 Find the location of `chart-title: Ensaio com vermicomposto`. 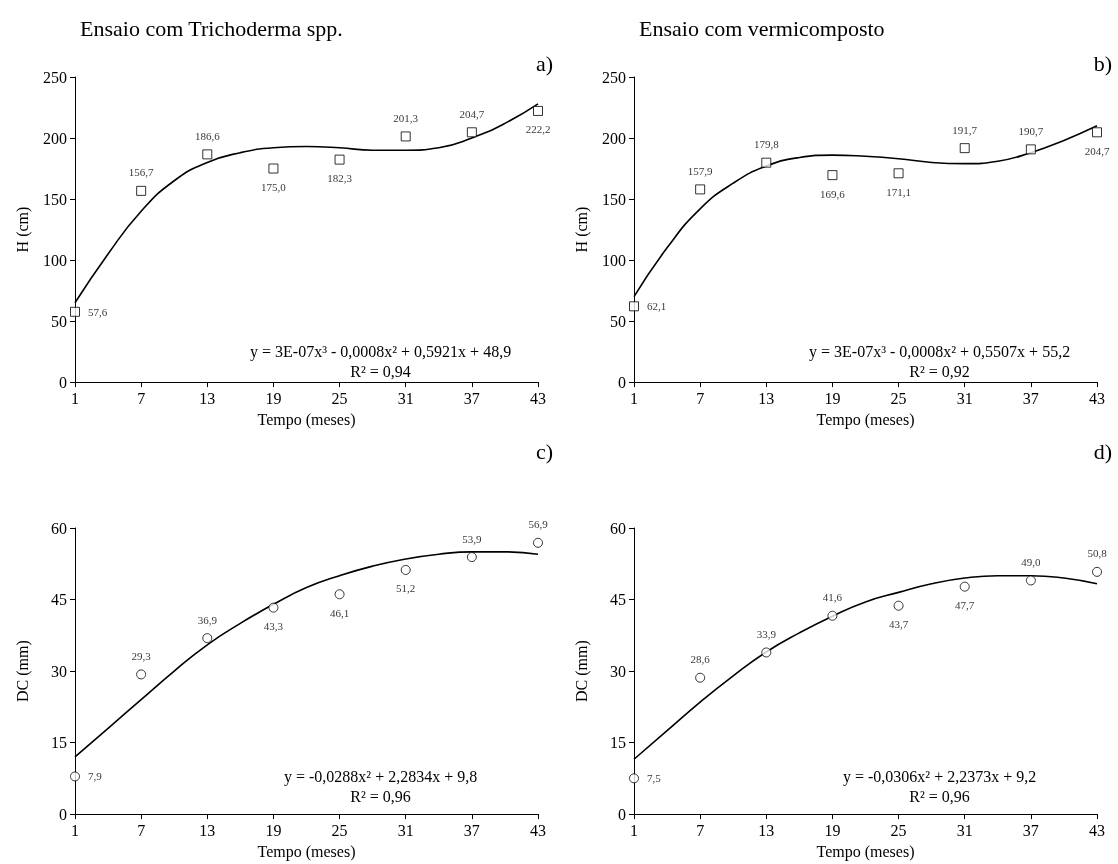

chart-title: Ensaio com vermicomposto is located at coordinates (762, 28).